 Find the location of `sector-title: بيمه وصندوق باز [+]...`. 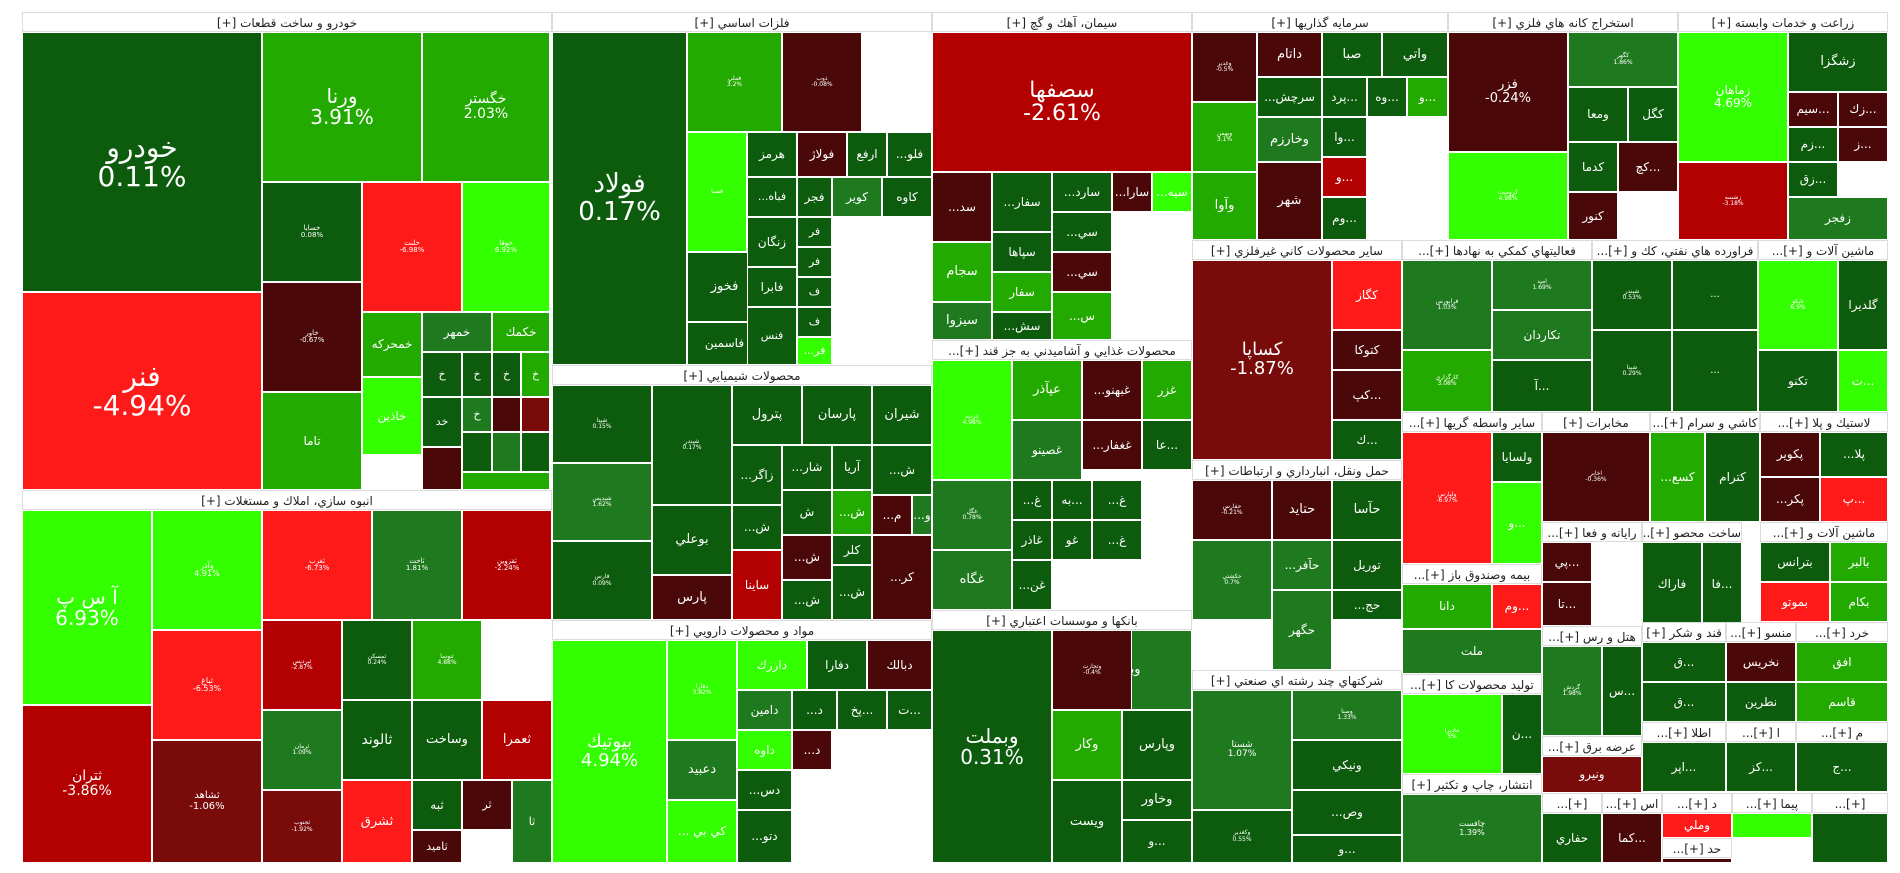

sector-title: بيمه وصندوق باز [+]... is located at coordinates (1472, 574).